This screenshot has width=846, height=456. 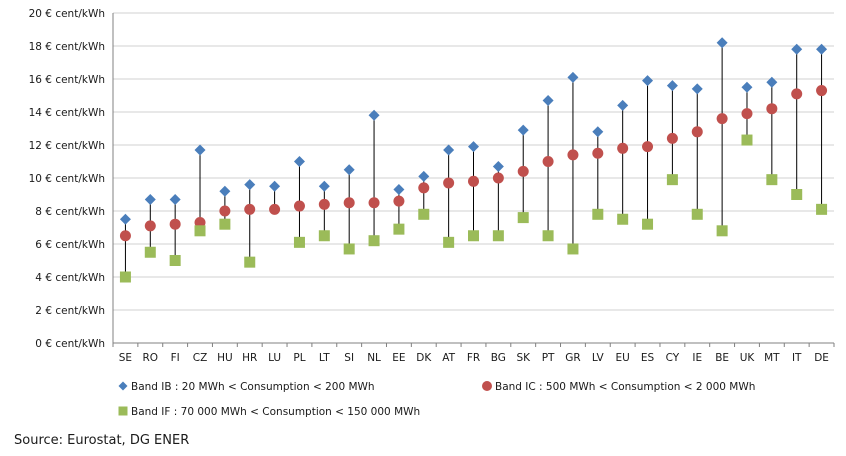 I want to click on x-tick-label: LU, so click(x=274, y=358).